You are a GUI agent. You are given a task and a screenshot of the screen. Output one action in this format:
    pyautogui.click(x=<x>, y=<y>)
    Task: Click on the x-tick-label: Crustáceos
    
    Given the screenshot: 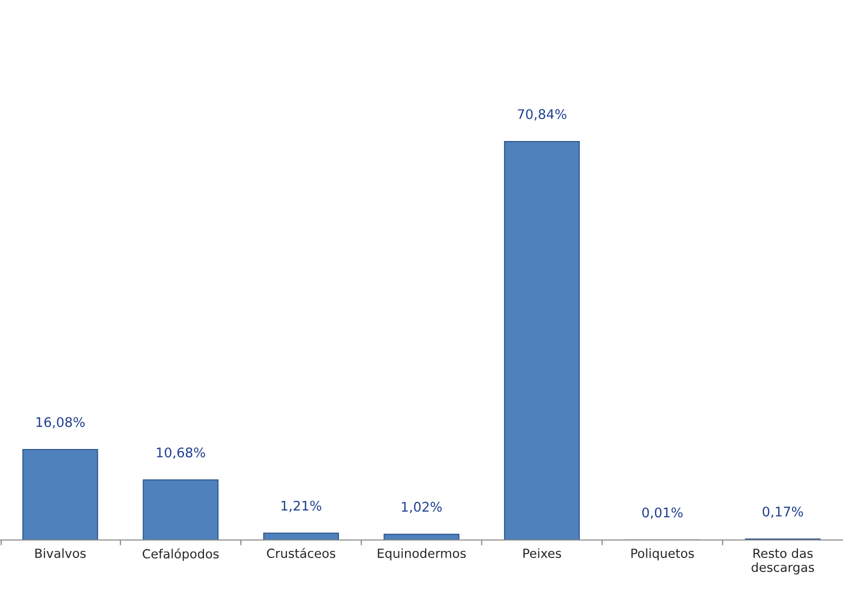 What is the action you would take?
    pyautogui.click(x=301, y=553)
    